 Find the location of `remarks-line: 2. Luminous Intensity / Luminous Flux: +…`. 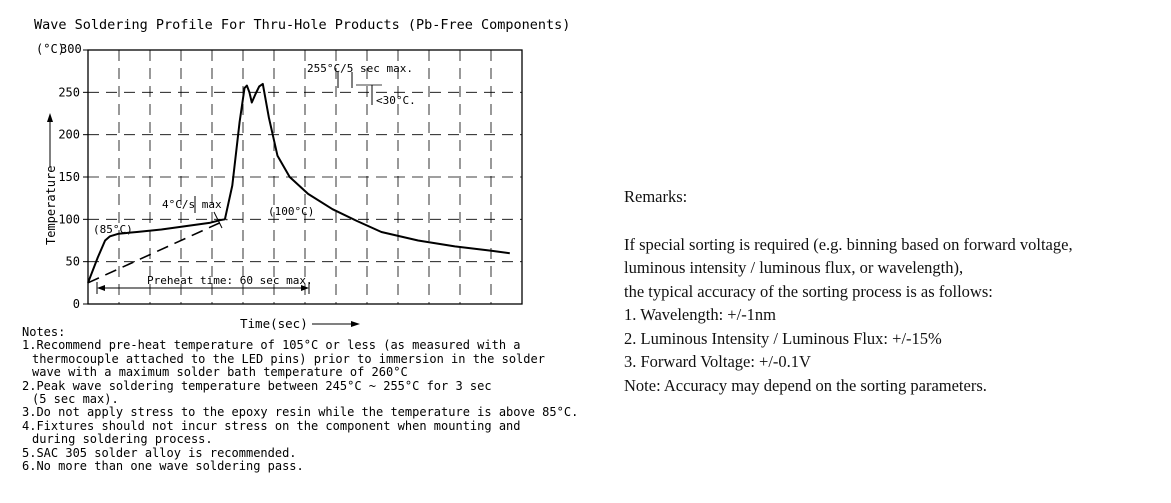

remarks-line: 2. Luminous Intensity / Luminous Flux: +… is located at coordinates (783, 338).